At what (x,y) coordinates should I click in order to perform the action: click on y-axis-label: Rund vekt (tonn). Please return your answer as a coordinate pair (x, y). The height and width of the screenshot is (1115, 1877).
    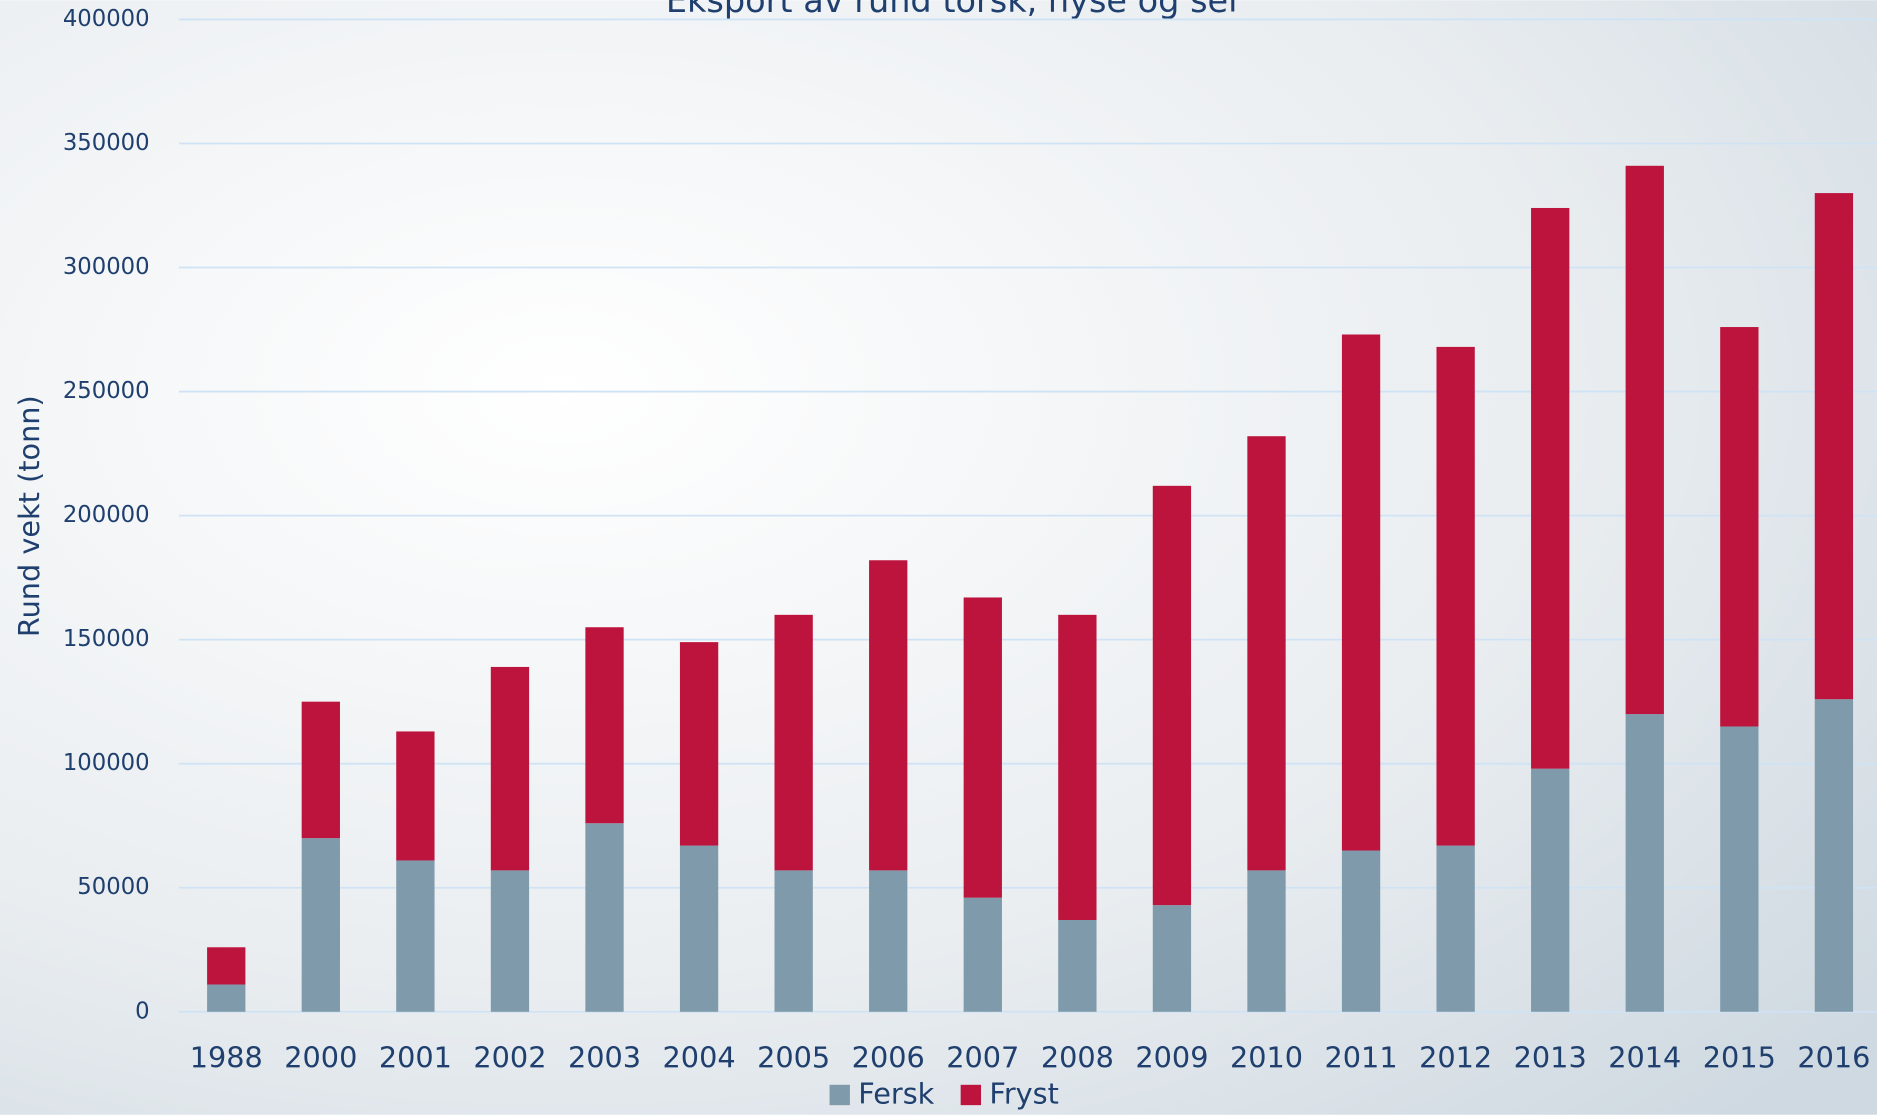
    Looking at the image, I should click on (29, 516).